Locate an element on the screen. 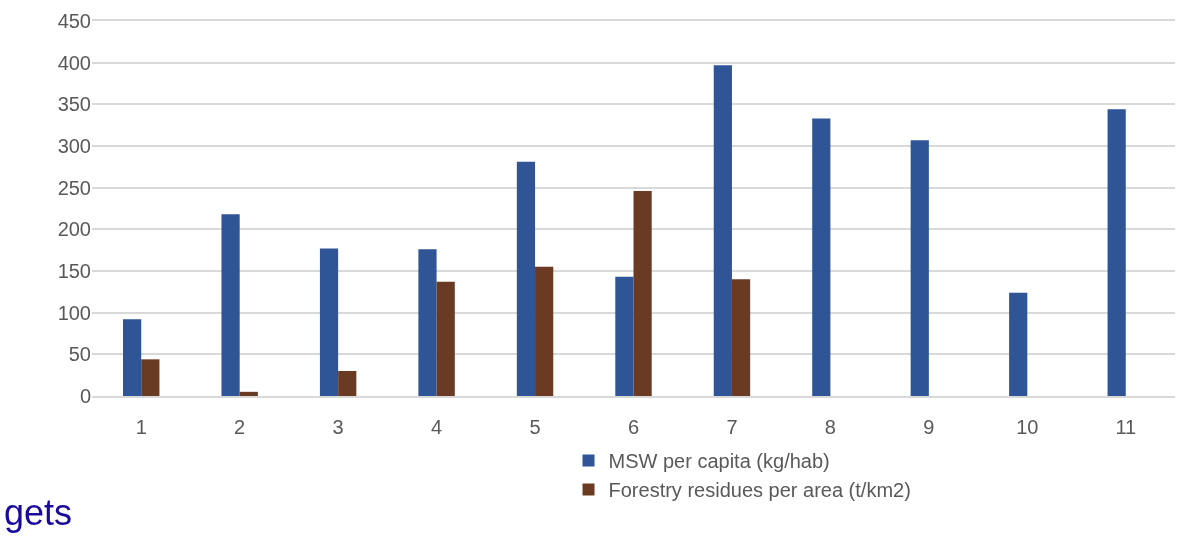 This screenshot has height=536, width=1185. x-tick-label: 9 is located at coordinates (929, 426).